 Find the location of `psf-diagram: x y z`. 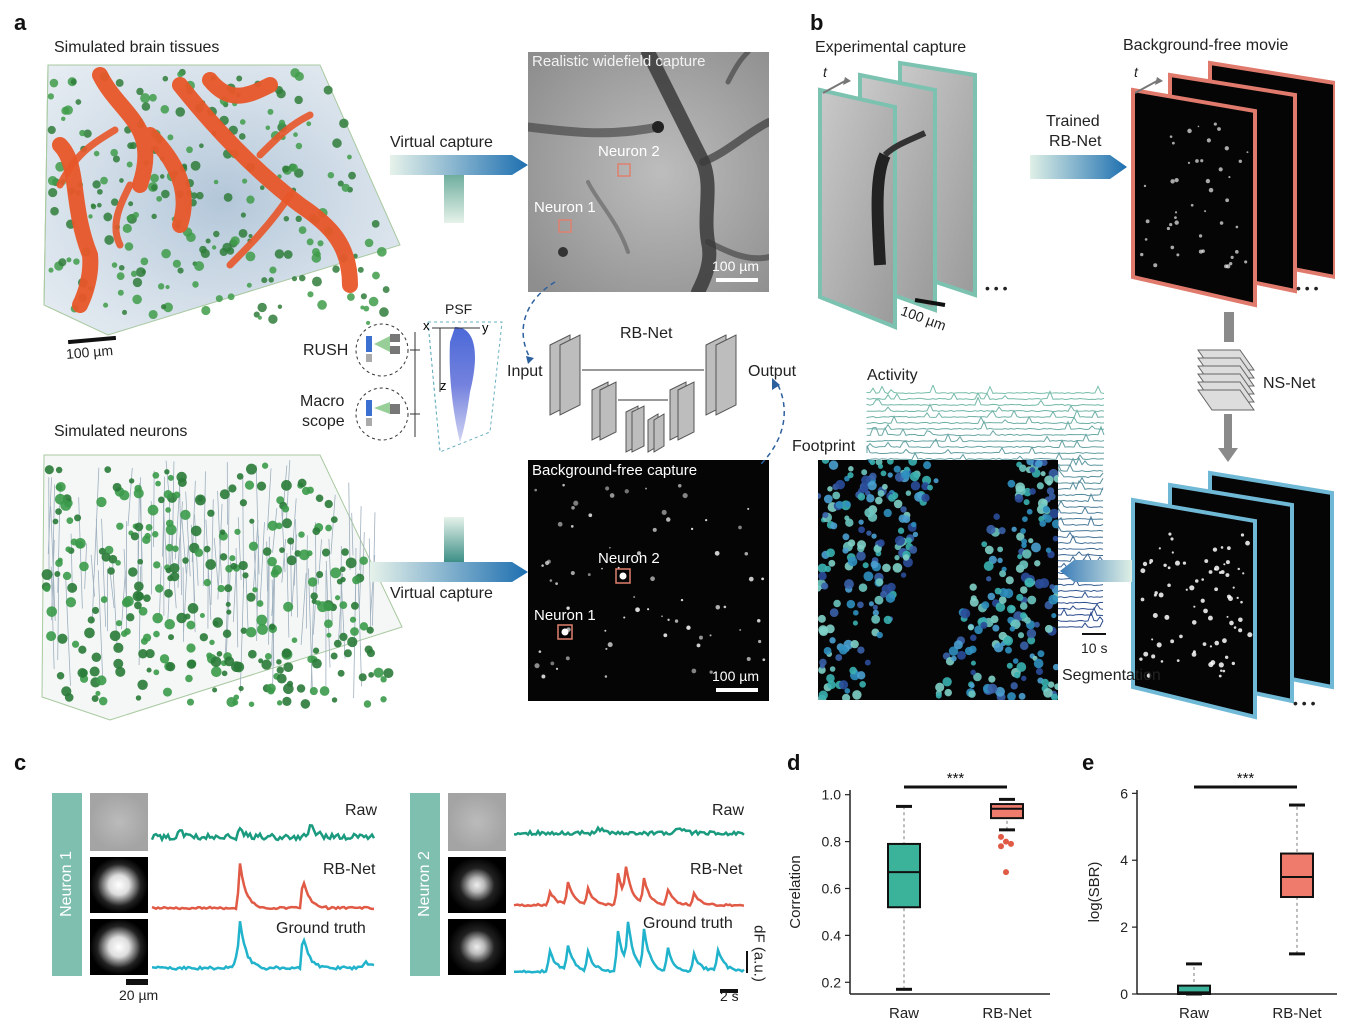

psf-diagram: x y z is located at coordinates (429, 385).